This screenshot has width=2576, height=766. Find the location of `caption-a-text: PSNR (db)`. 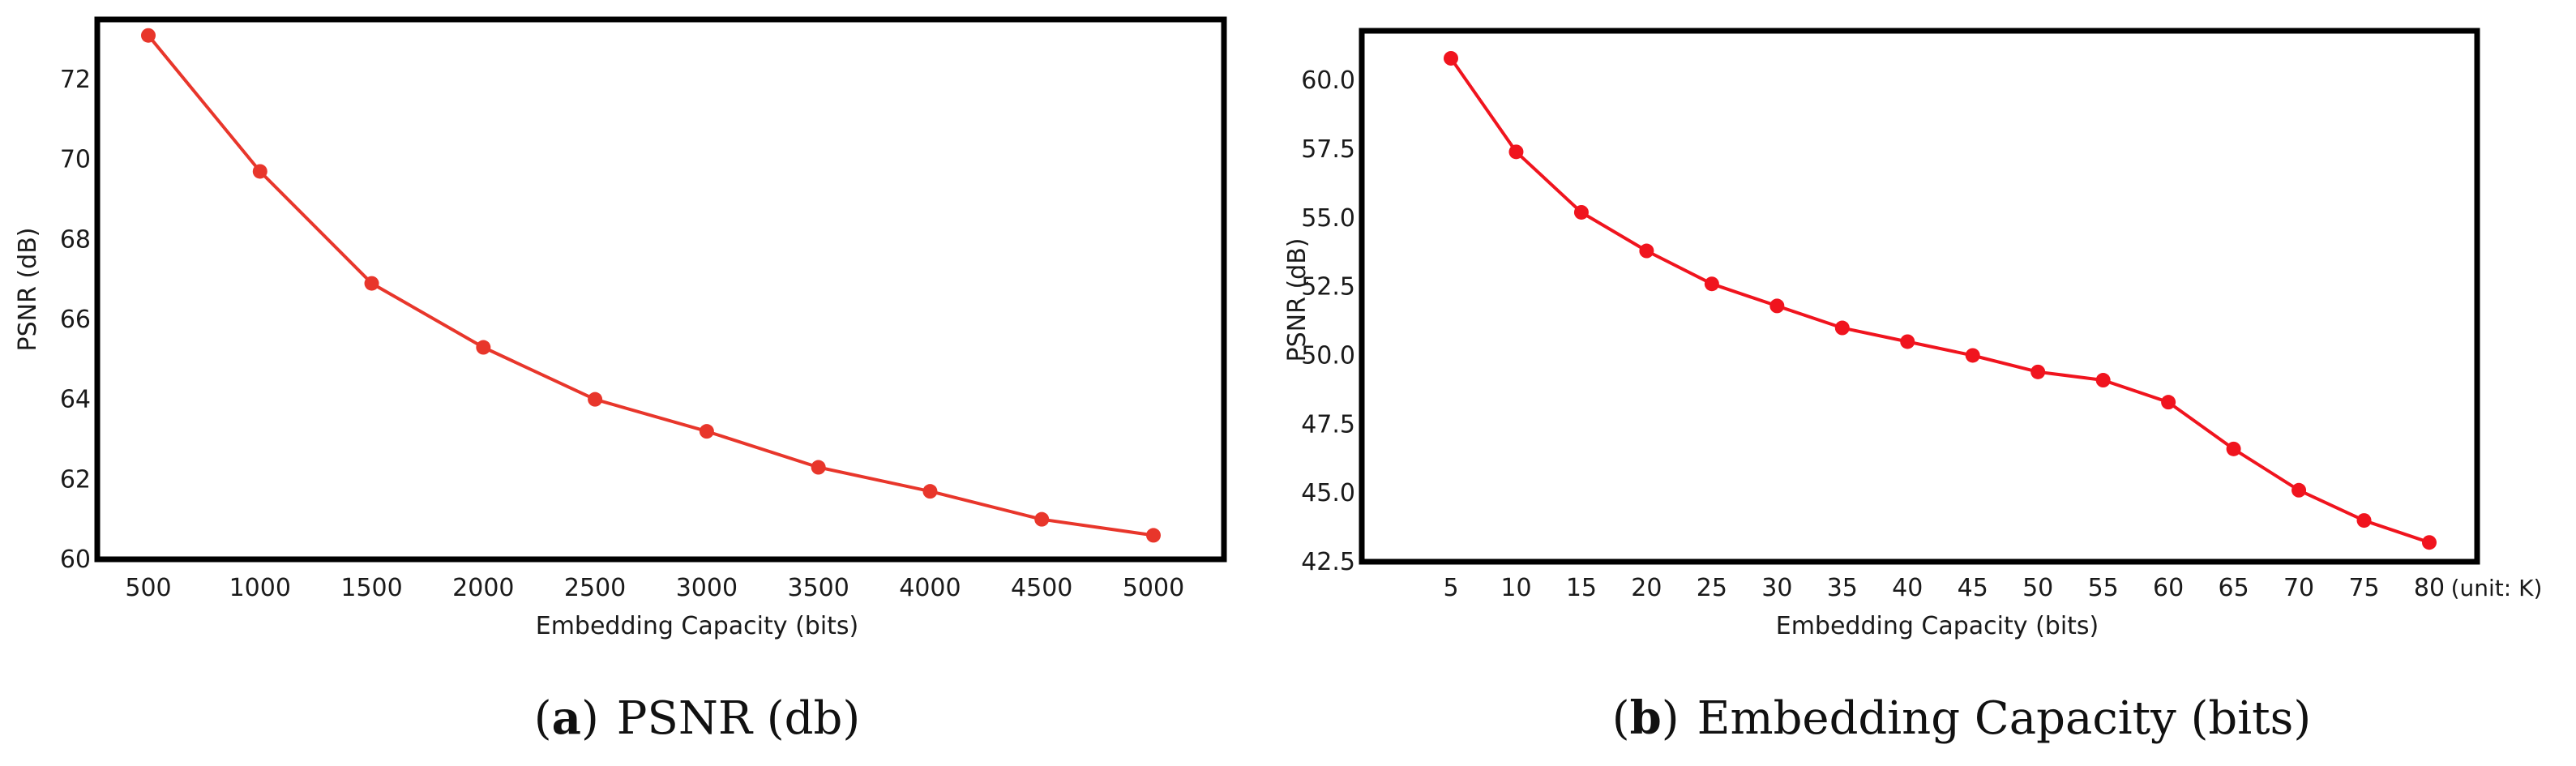

caption-a-text: PSNR (db) is located at coordinates (738, 718).